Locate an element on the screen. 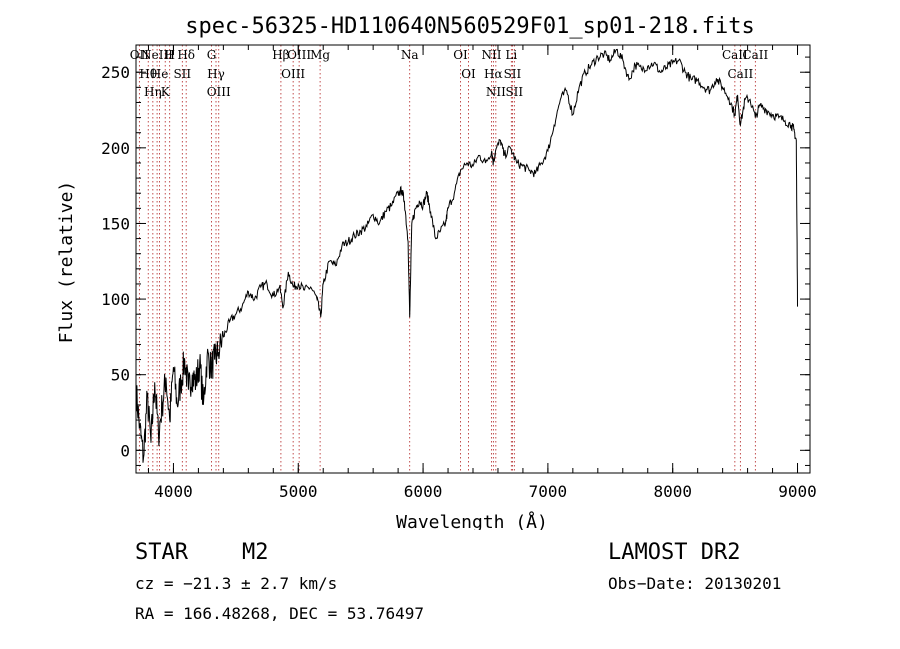 The width and height of the screenshot is (900, 649). line-marker-label: Hβ is located at coordinates (280, 55).